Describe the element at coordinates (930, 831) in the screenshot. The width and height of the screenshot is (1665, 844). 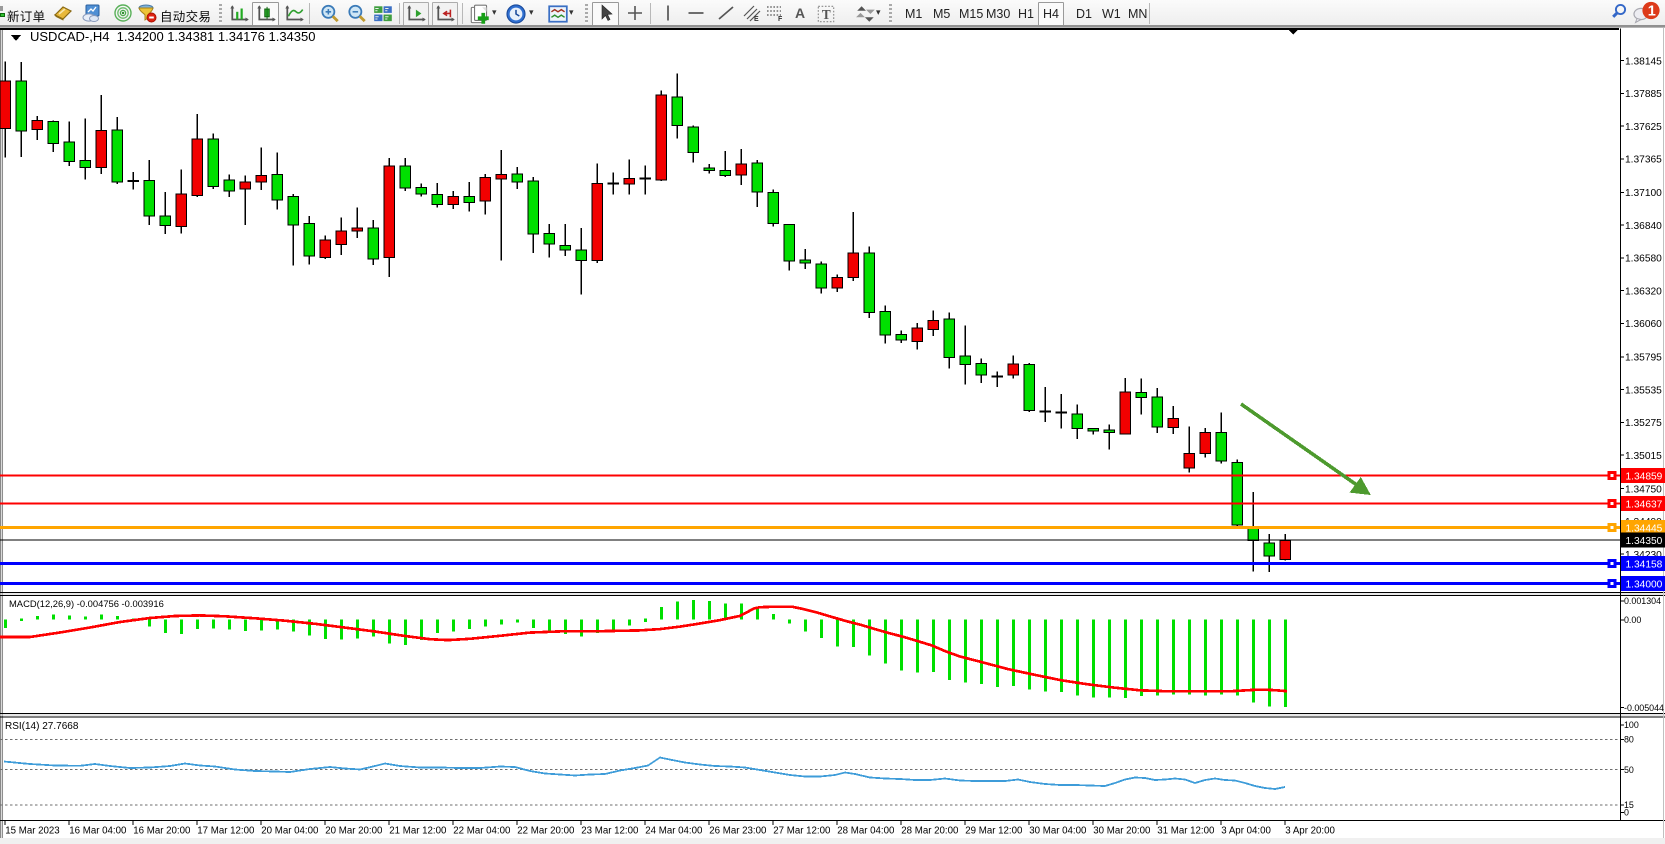
I see `svg-text: 28 Mar 20:00` at that location.